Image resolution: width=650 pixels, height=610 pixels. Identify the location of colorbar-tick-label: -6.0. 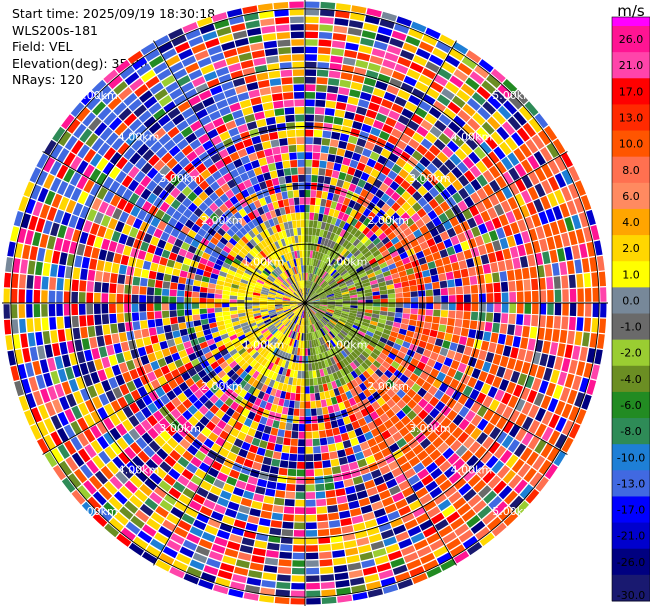
(630, 405).